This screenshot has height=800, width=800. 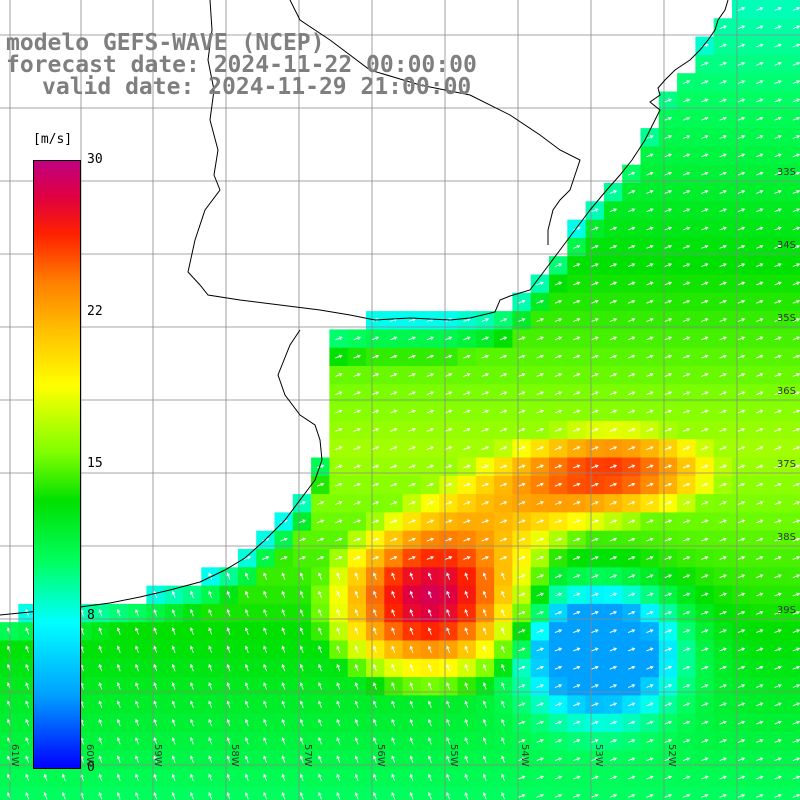 I want to click on argentina-coast, so click(x=161, y=472).